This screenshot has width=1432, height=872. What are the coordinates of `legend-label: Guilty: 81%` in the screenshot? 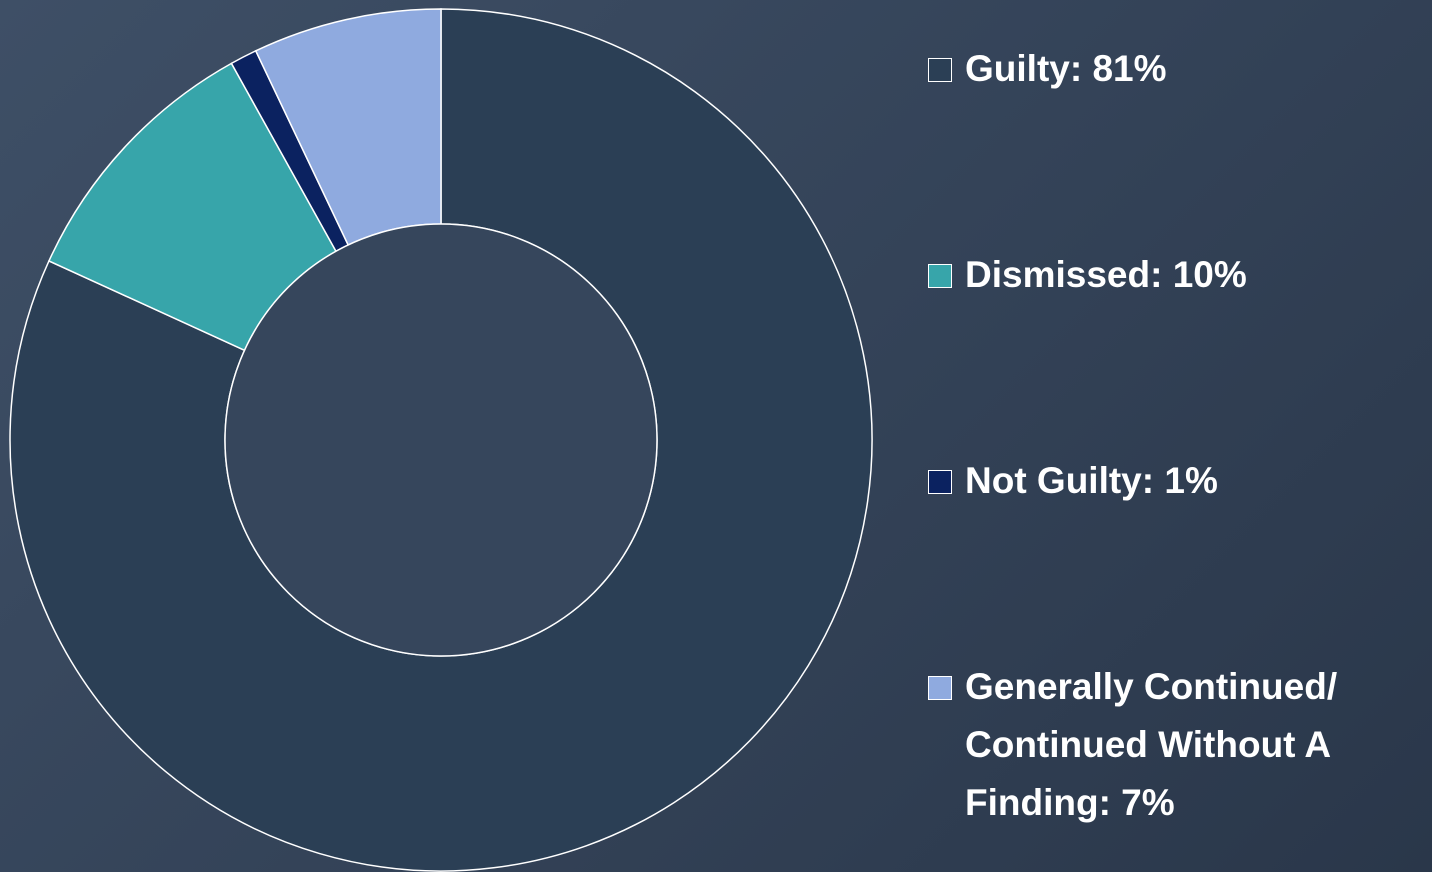 It's located at (1066, 68).